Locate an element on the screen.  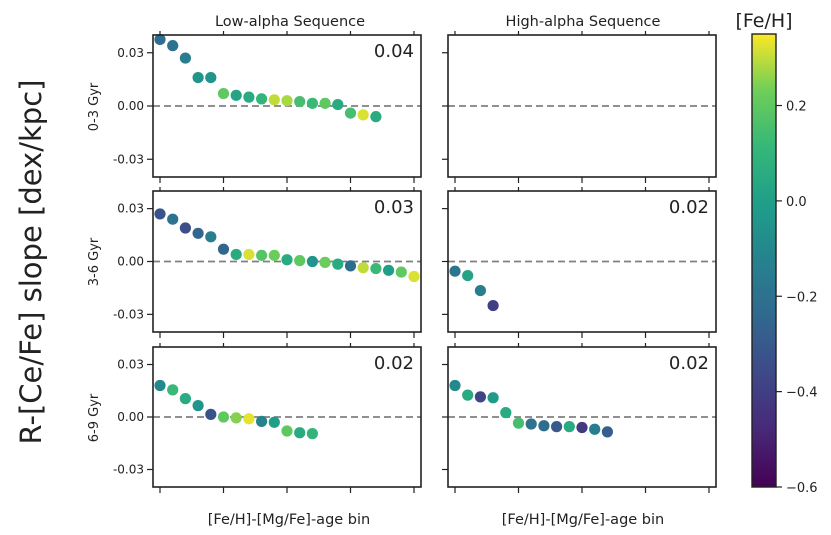
row-label-3-6-gyr: 3-6 Gyr is located at coordinates (94, 261).